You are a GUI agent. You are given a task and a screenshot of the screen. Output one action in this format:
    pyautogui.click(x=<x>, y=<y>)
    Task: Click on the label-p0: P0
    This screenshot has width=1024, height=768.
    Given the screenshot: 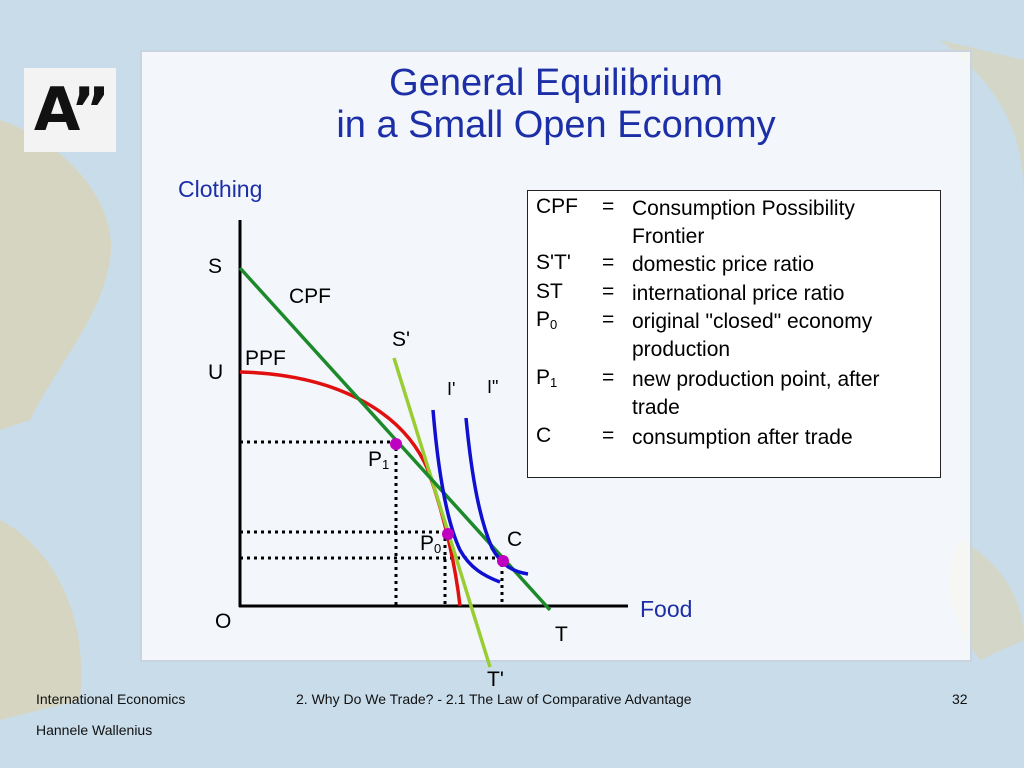 What is the action you would take?
    pyautogui.click(x=431, y=544)
    